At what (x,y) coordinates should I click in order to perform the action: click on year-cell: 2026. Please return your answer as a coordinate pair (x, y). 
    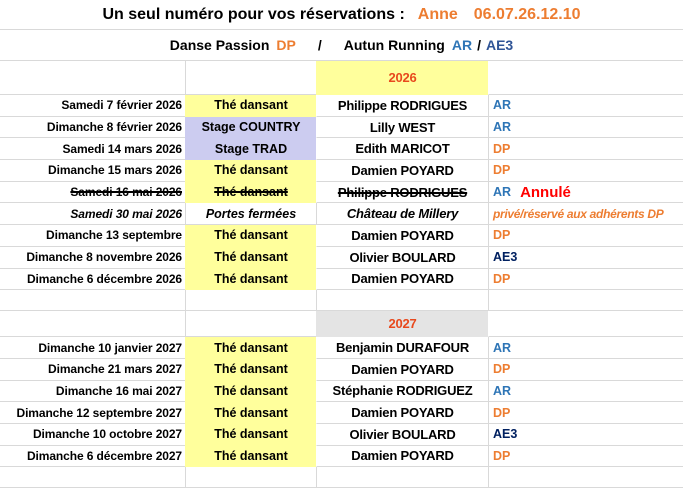
    Looking at the image, I should click on (402, 78).